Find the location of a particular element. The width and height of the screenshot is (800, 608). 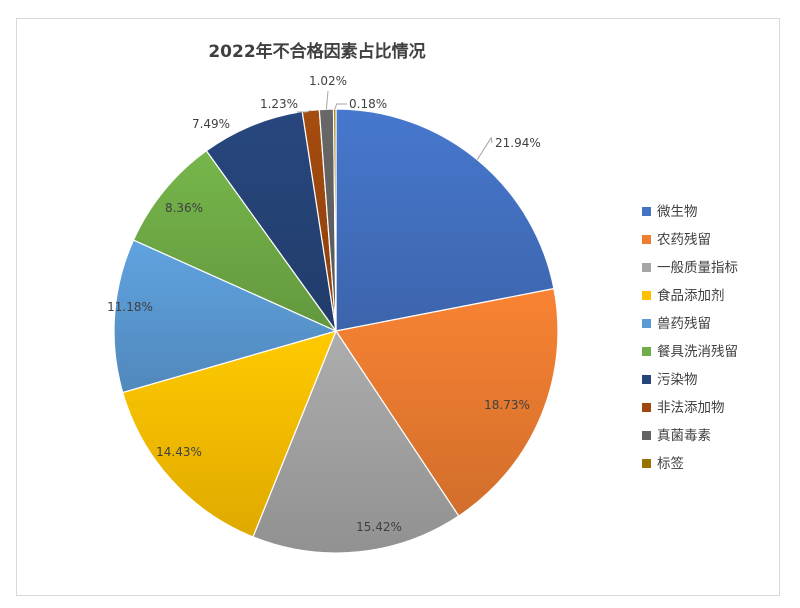

legend-label-8: 非法添加物 is located at coordinates (691, 408).